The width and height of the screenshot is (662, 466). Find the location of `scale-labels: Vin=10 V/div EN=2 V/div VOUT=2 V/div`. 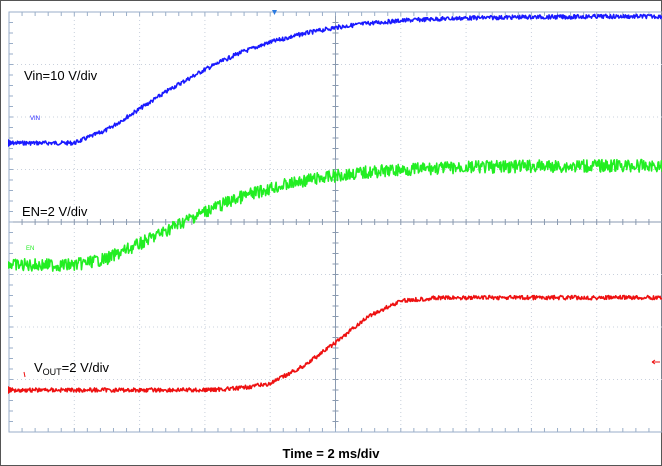

scale-labels: Vin=10 V/div EN=2 V/div VOUT=2 V/div is located at coordinates (66, 222).